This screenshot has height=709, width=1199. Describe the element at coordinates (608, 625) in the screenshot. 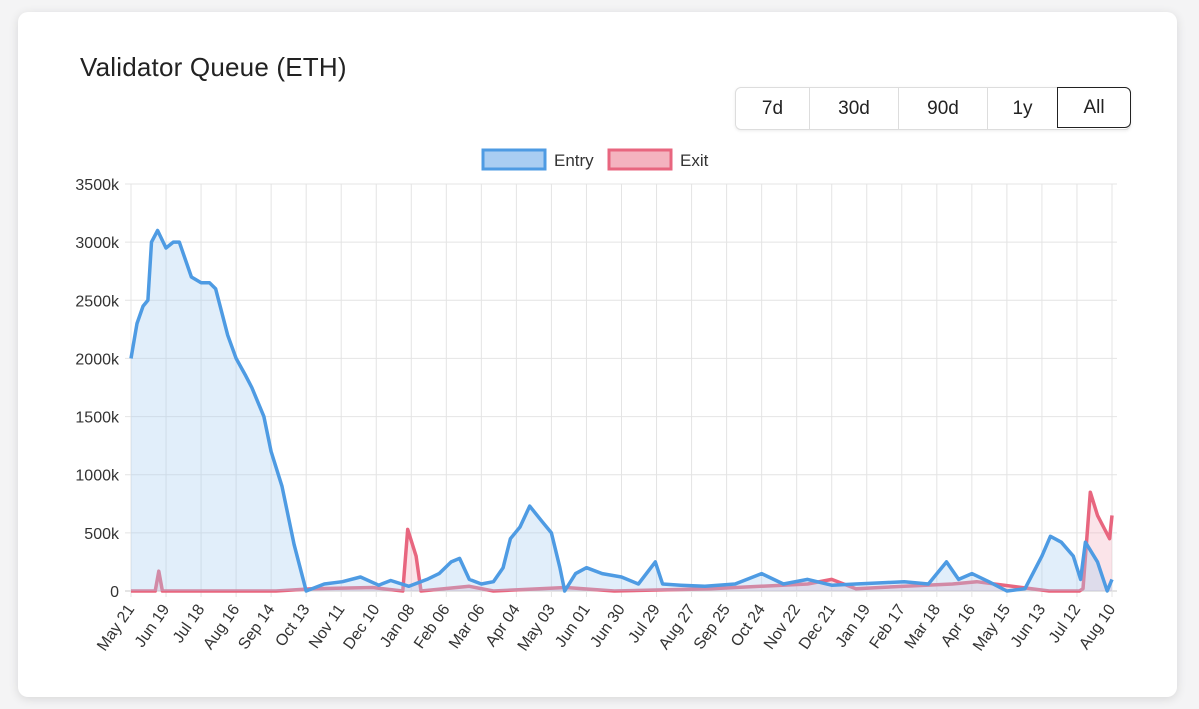

I see `x-tick-label: Jun 30` at that location.